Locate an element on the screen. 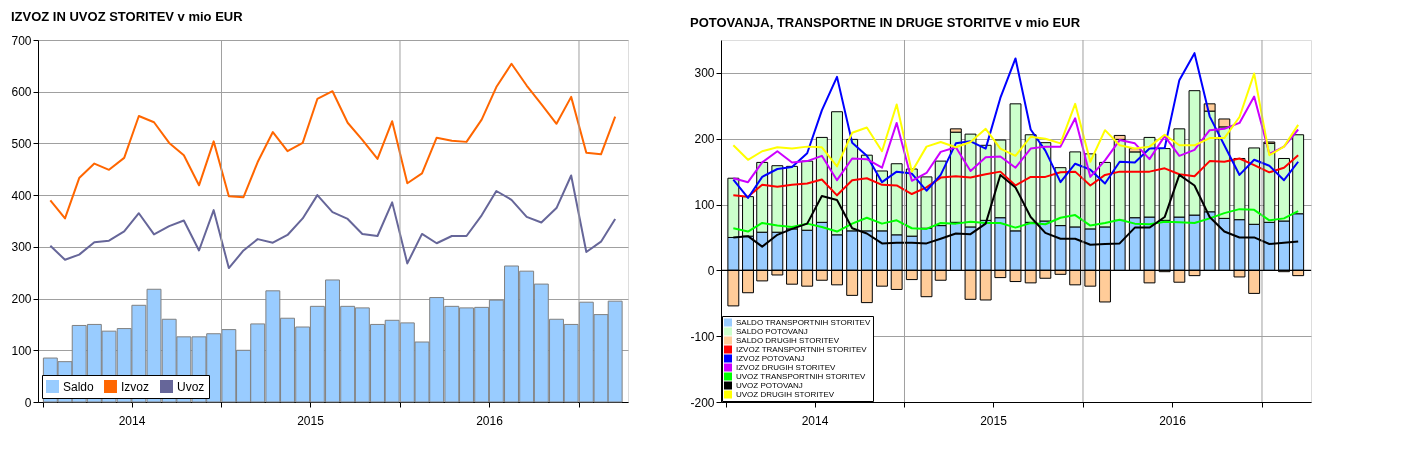 The width and height of the screenshot is (1421, 457). legend-label: Izvoz is located at coordinates (135, 386).